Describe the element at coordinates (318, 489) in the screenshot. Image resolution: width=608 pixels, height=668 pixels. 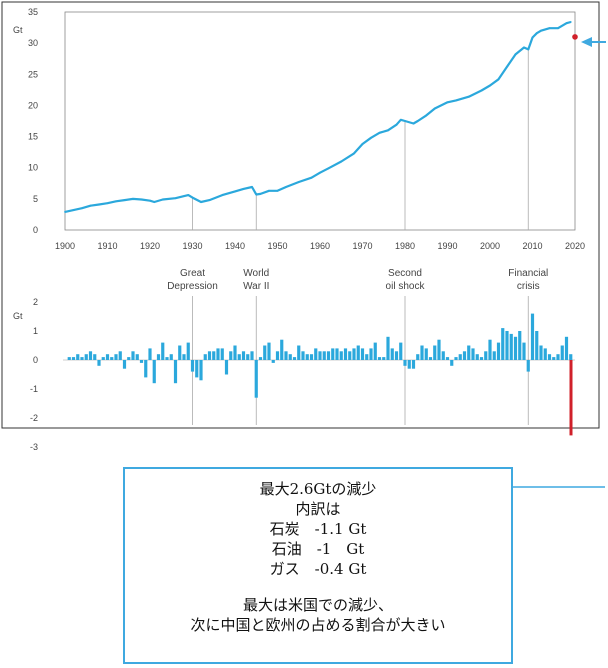
I see `note-line: 最大2.6Gtの減少` at that location.